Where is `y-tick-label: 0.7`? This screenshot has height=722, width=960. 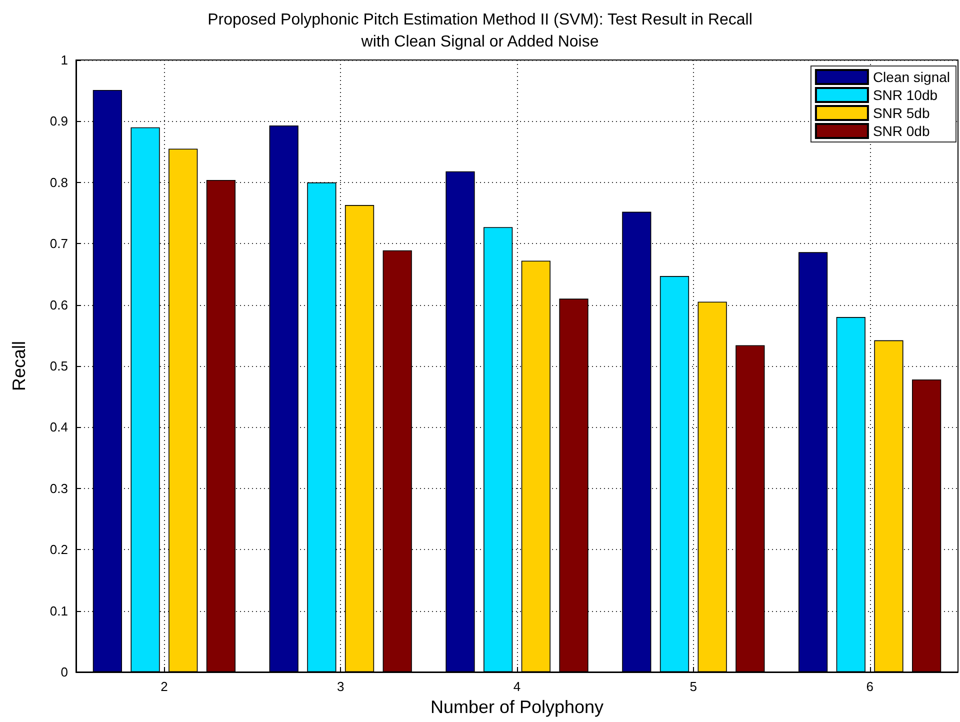
y-tick-label: 0.7 is located at coordinates (59, 244).